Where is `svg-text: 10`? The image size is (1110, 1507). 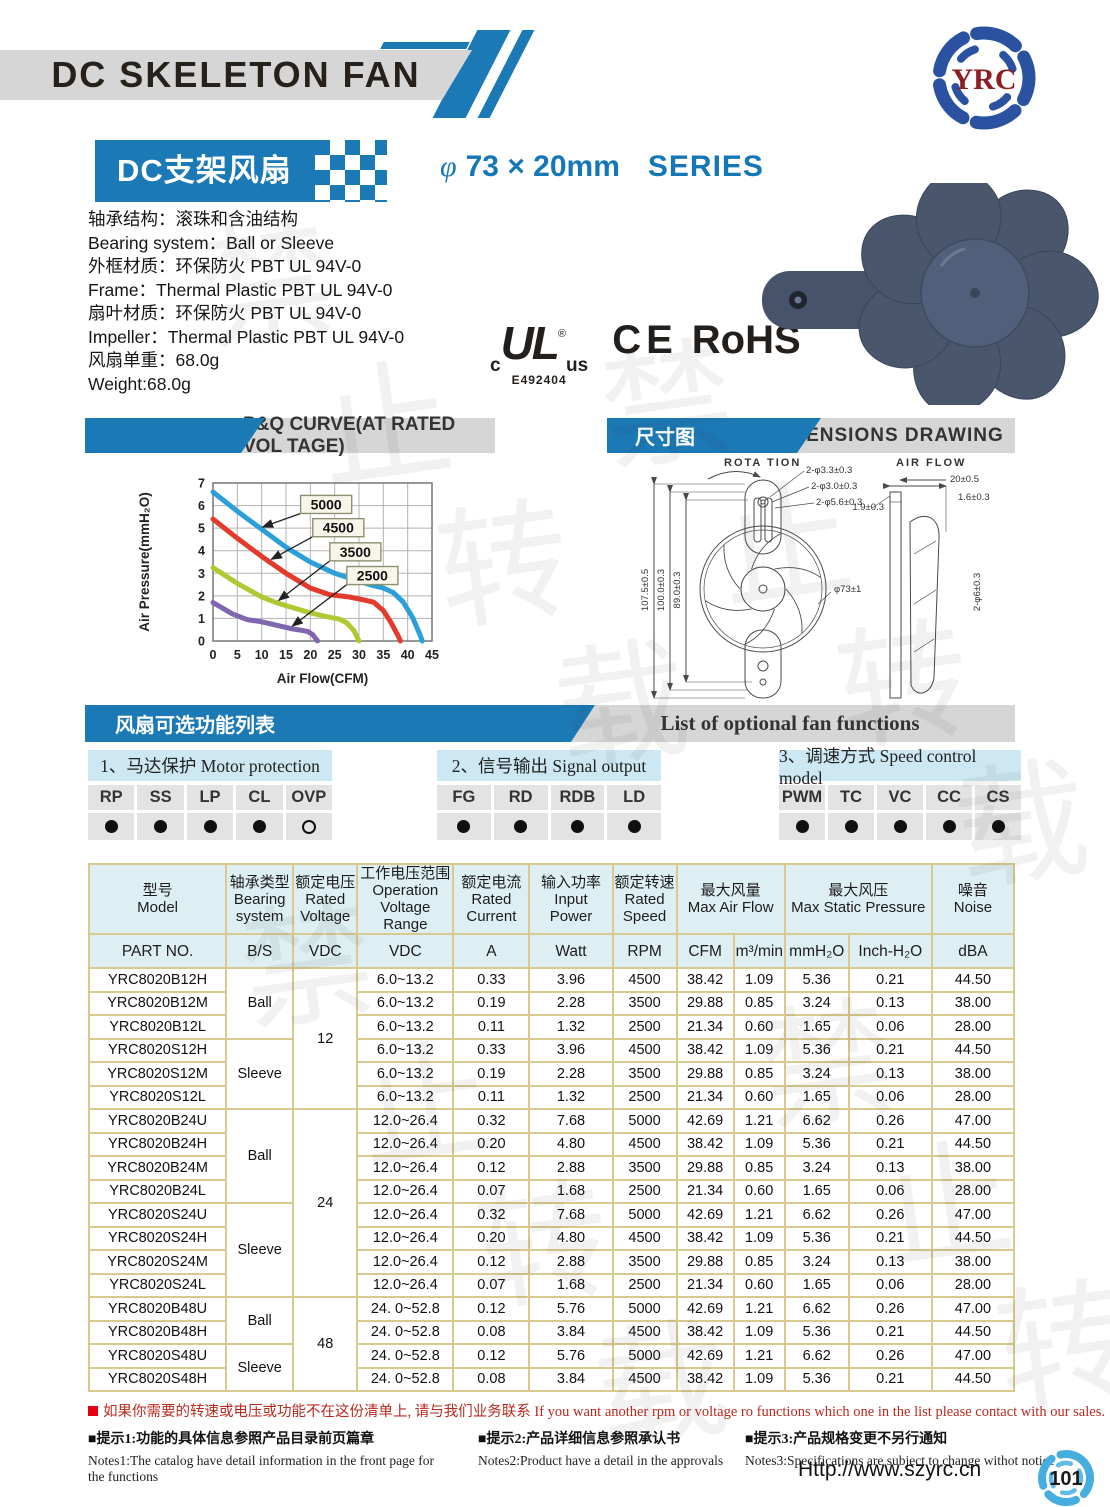 svg-text: 10 is located at coordinates (262, 655).